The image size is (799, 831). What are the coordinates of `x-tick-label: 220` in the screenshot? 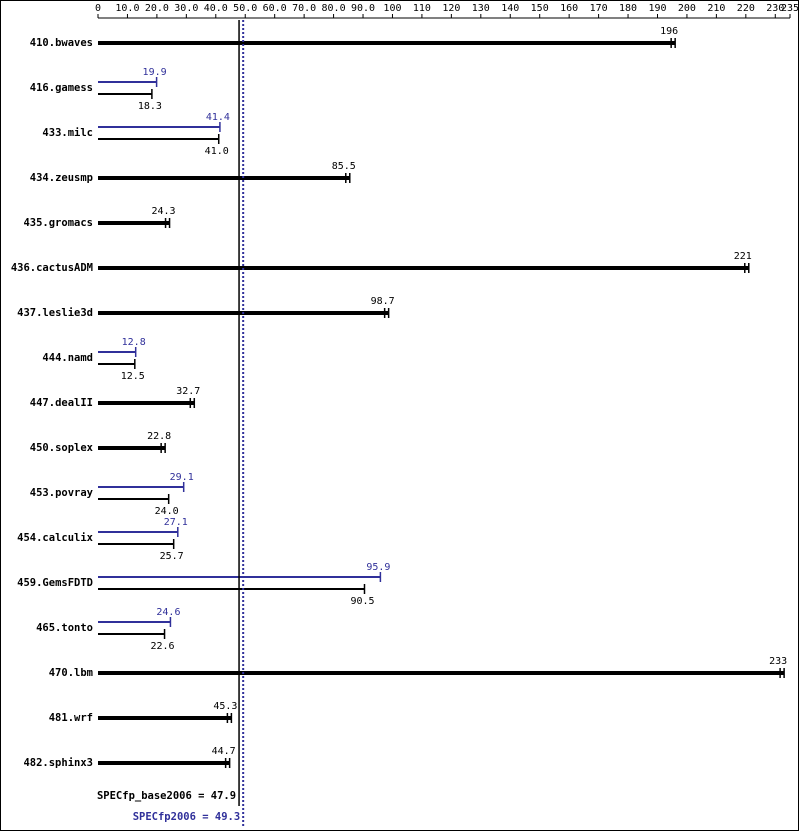 It's located at (746, 8).